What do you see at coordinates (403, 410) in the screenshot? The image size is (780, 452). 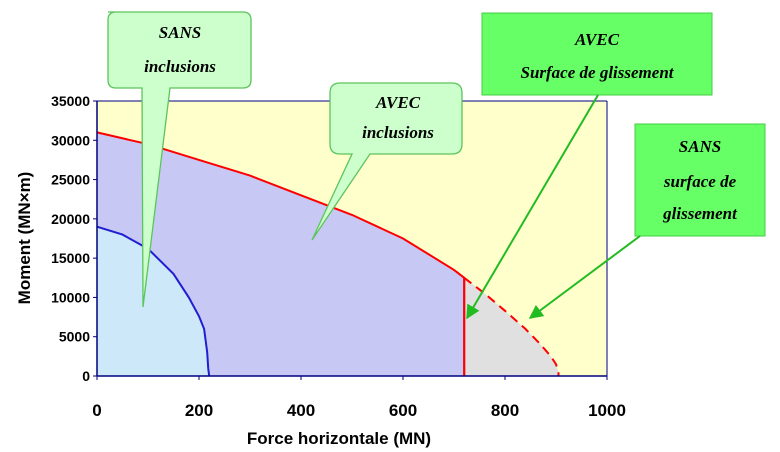 I see `x-tick-label: 600` at bounding box center [403, 410].